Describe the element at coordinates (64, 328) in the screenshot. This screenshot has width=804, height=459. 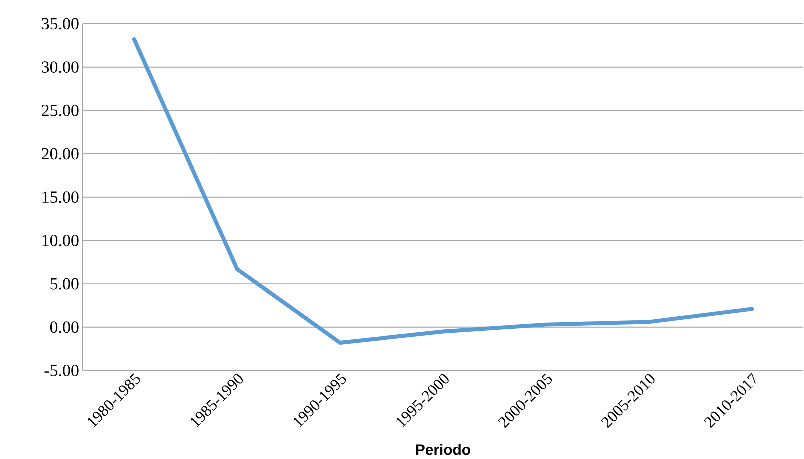
I see `y-tick-label: 0.00` at that location.